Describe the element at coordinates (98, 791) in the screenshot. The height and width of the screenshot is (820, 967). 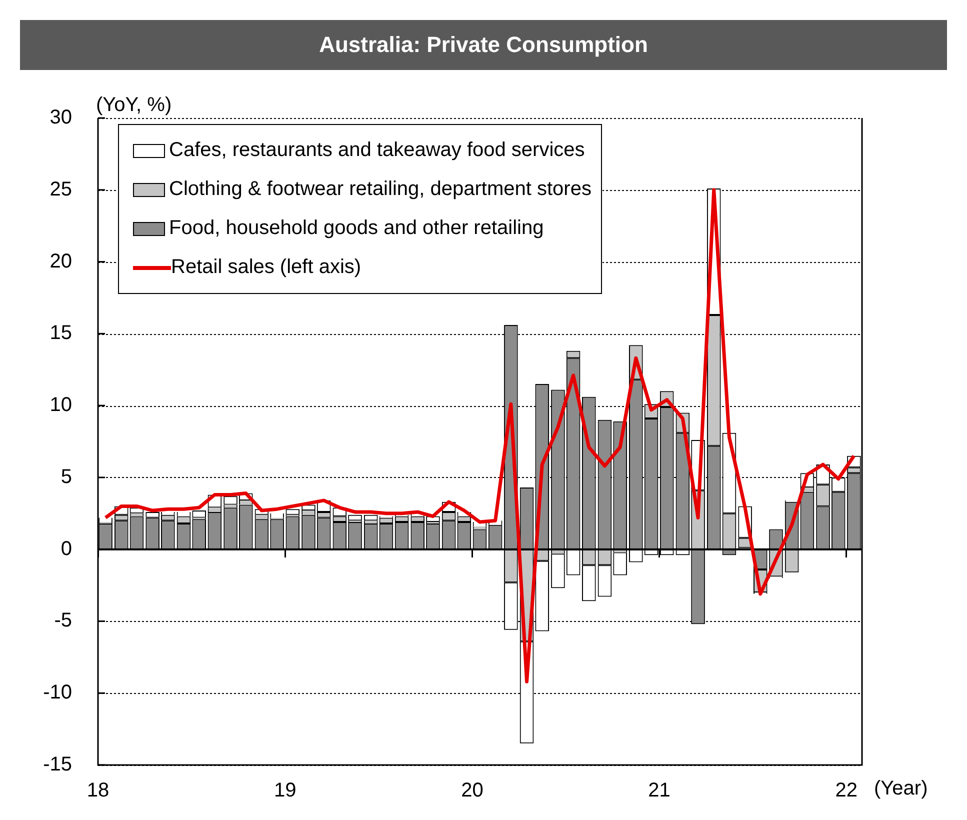
I see `x-tick-label: 18` at that location.